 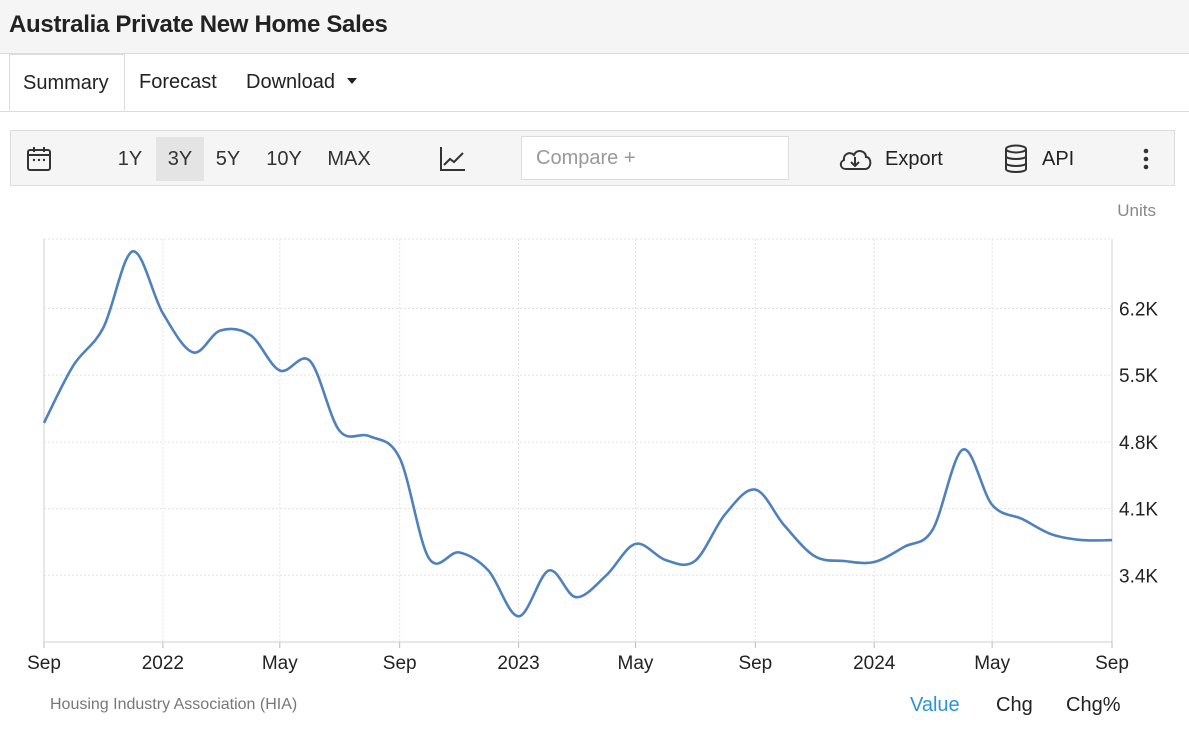 I want to click on y-tick-label: 3.4K, so click(x=1138, y=576).